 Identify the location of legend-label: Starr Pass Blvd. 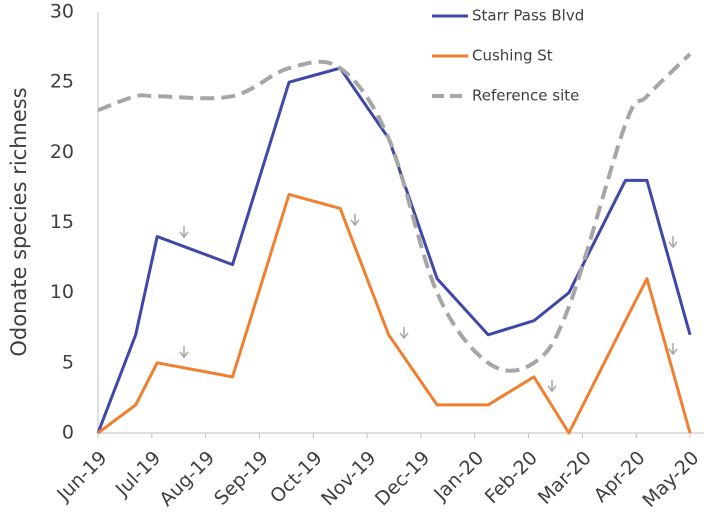
(528, 16).